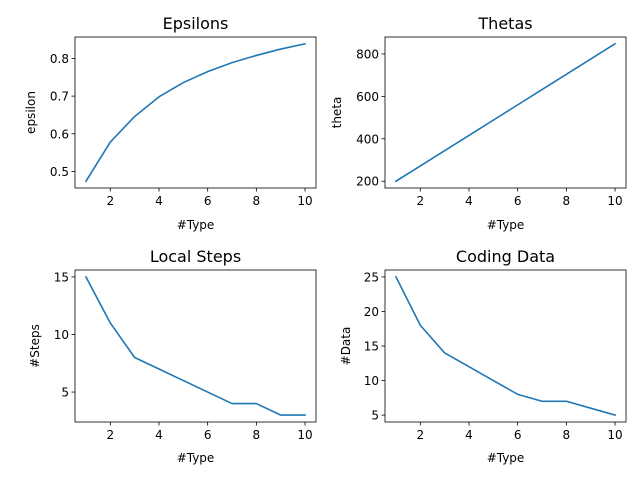  What do you see at coordinates (59, 59) in the screenshot?
I see `y-tick-label: 0.8` at bounding box center [59, 59].